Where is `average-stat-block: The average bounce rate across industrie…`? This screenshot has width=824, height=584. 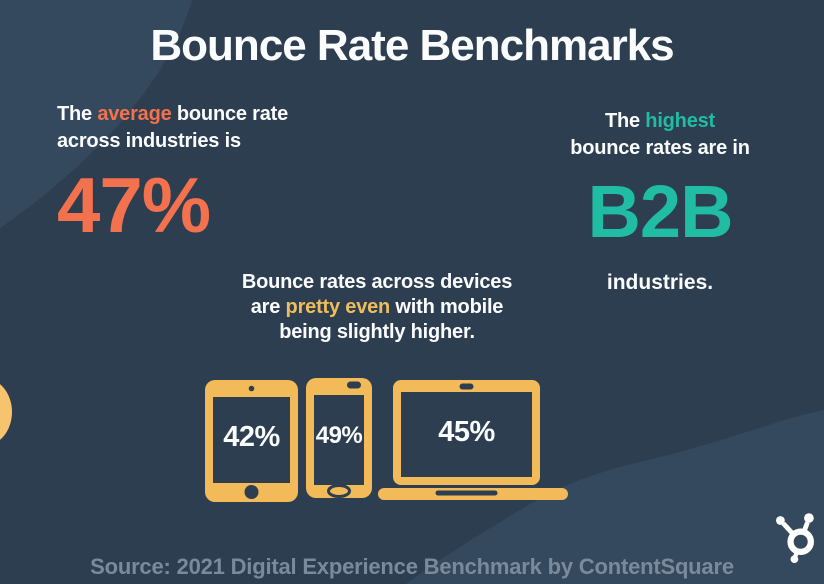
average-stat-block: The average bounce rate across industrie… is located at coordinates (192, 173).